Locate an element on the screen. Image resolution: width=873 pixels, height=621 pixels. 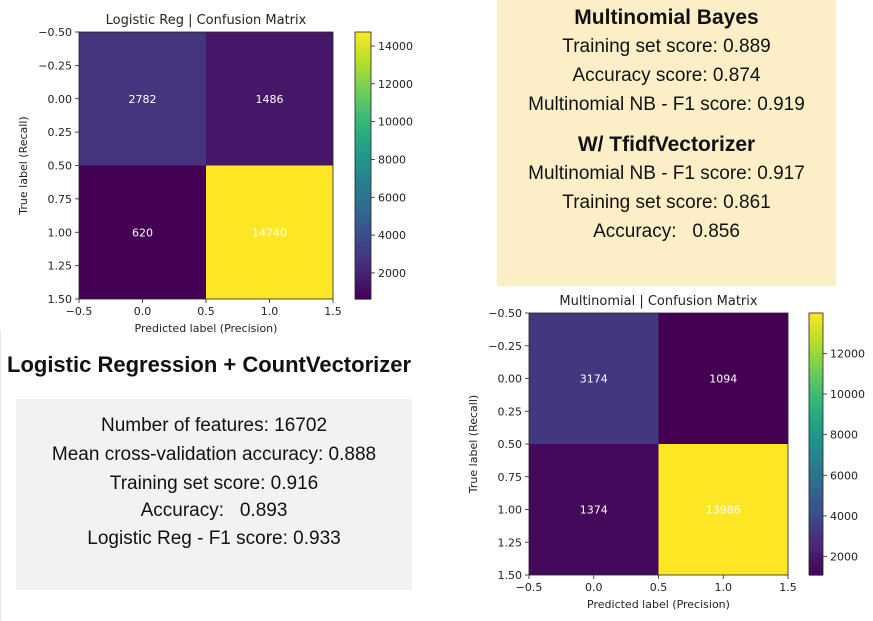
tfidf-line: Multinomial NB - F1 score: 0.917 is located at coordinates (666, 173).